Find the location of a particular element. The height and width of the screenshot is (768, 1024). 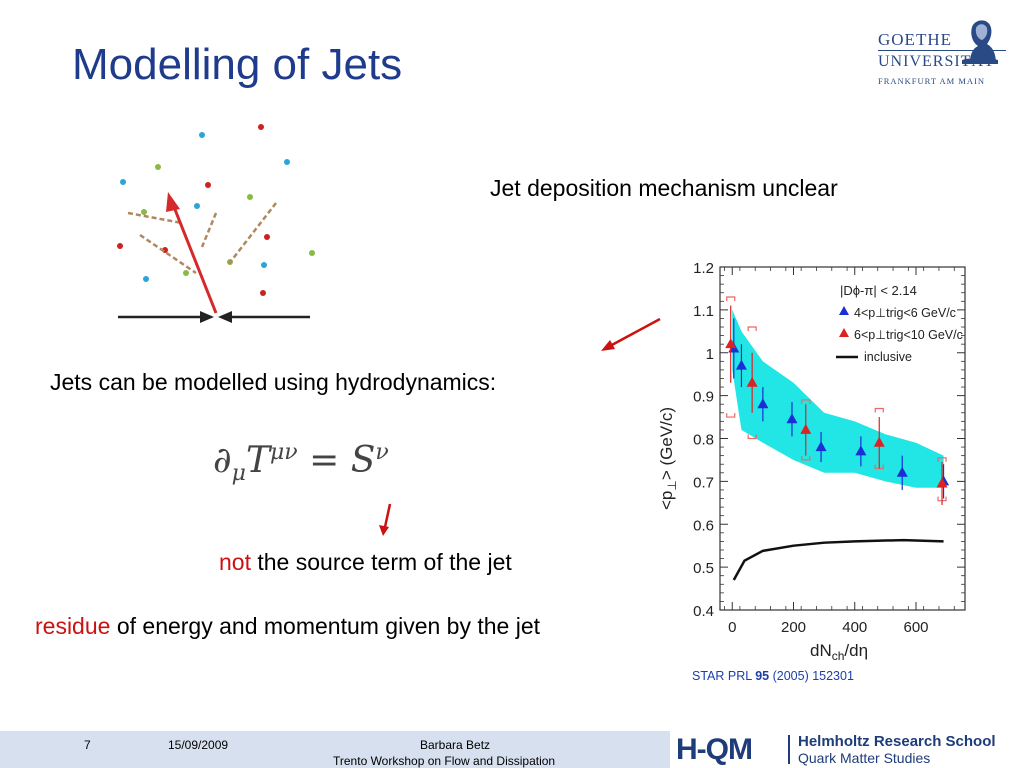

hqm-line-1: Helmholtz Research School is located at coordinates (897, 741).